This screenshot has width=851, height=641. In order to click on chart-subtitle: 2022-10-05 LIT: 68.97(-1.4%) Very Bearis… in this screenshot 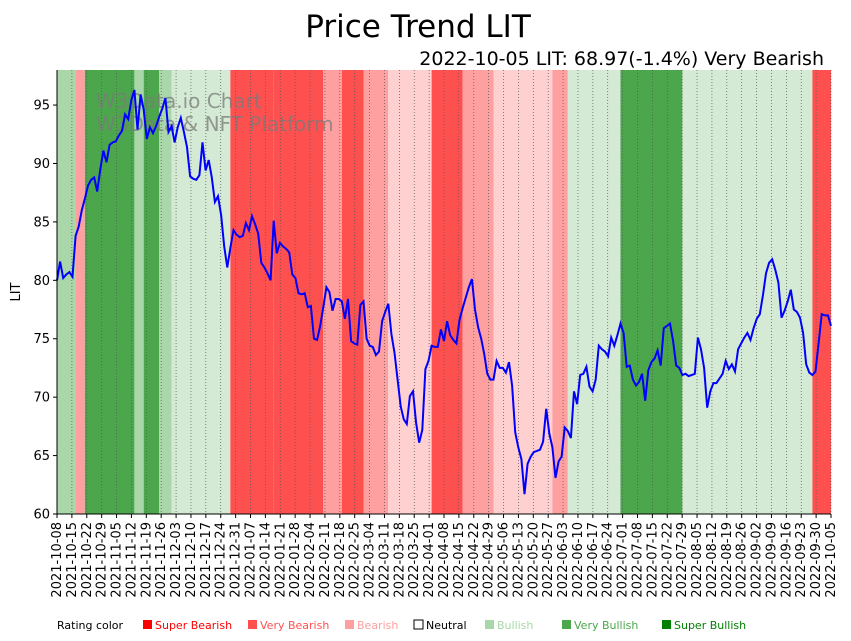, I will do `click(621, 59)`.